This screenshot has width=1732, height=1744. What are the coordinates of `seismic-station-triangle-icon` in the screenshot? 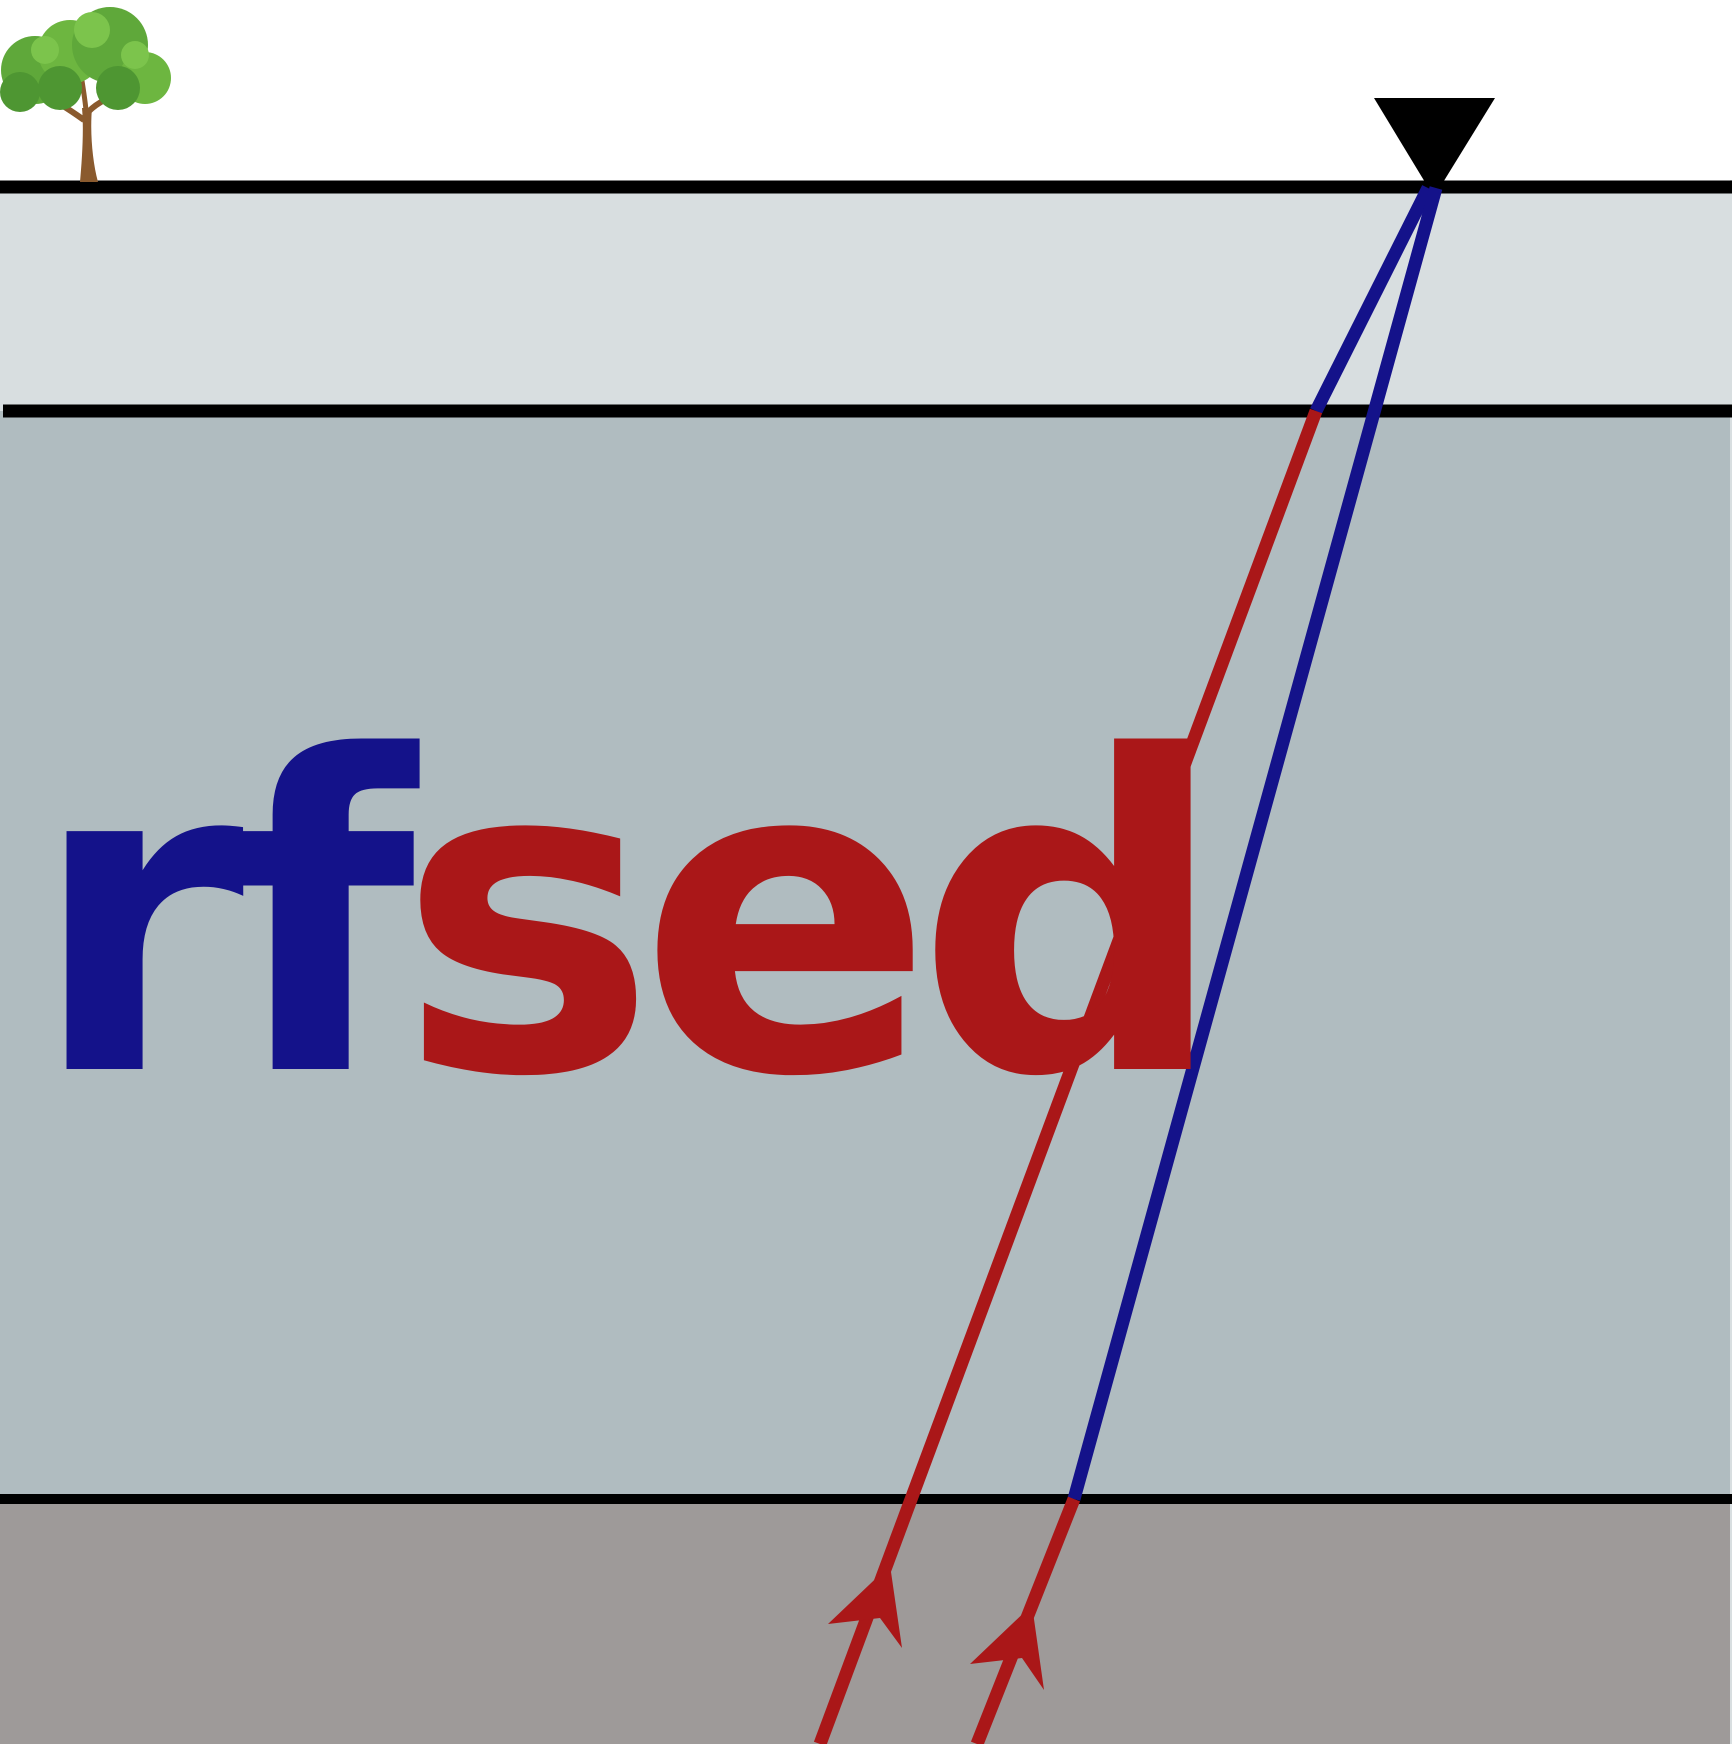 It's located at (1434, 147).